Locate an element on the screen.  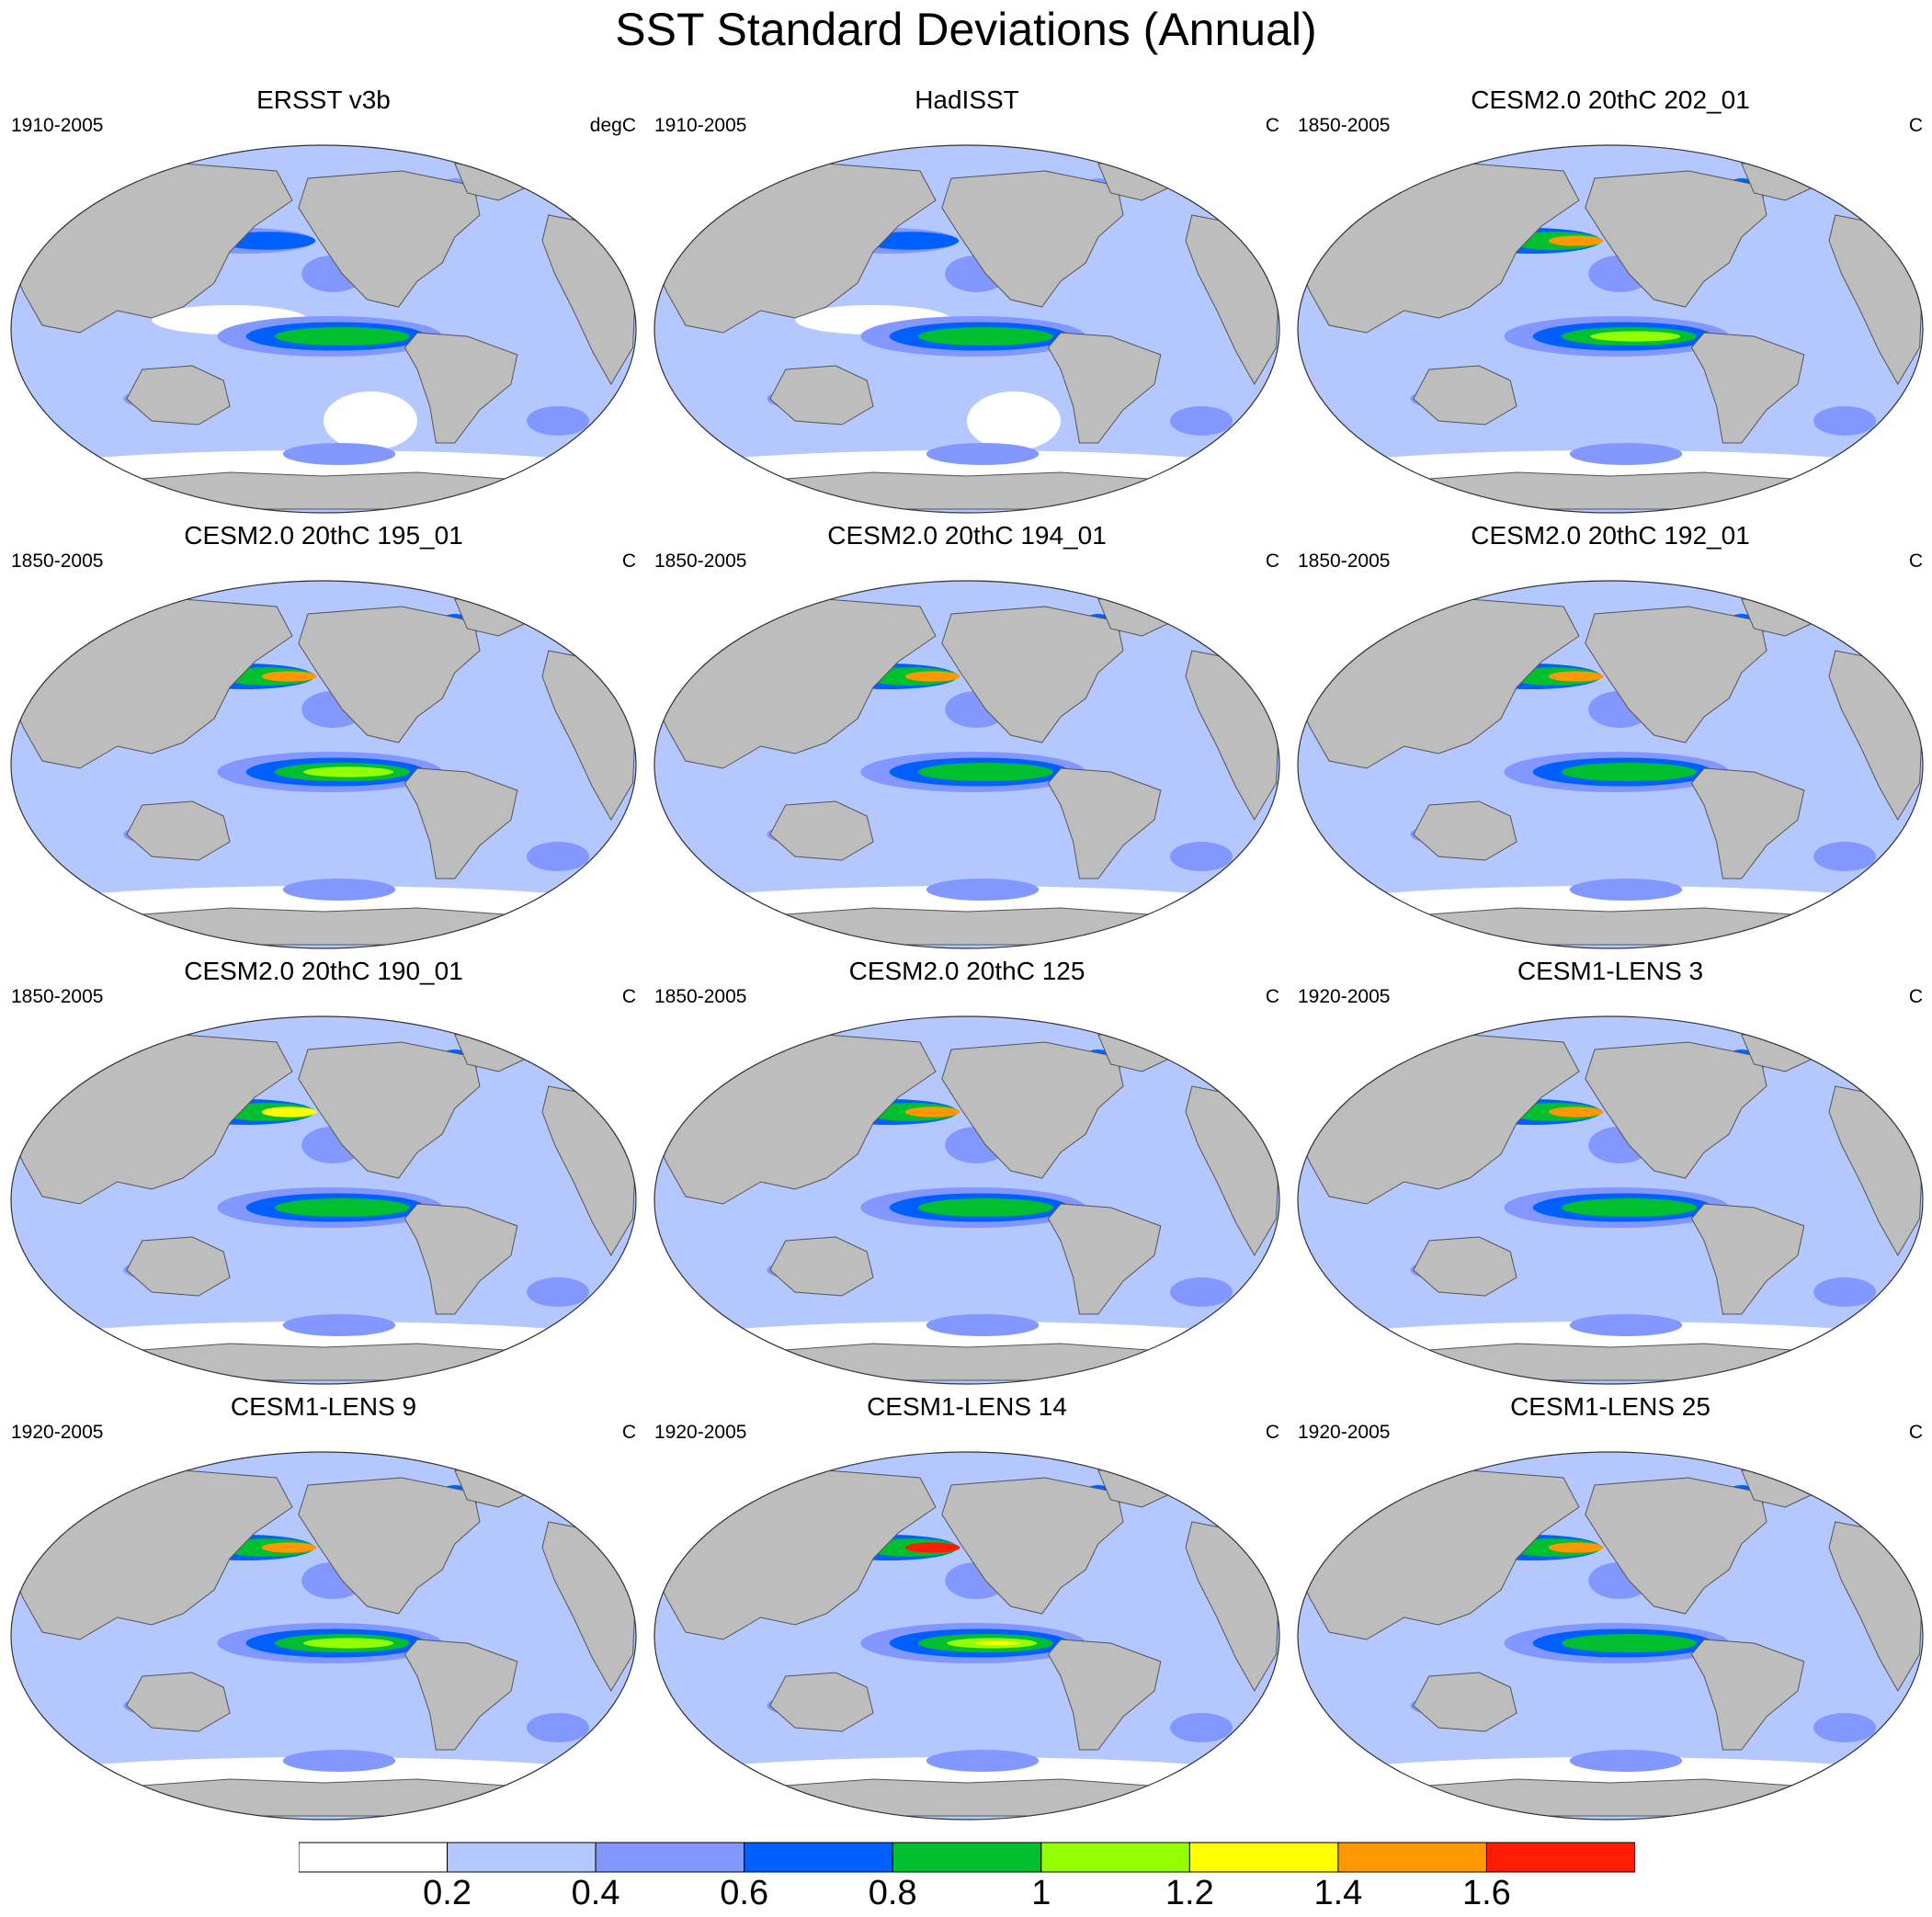
panel-title: HadISST is located at coordinates (967, 100).